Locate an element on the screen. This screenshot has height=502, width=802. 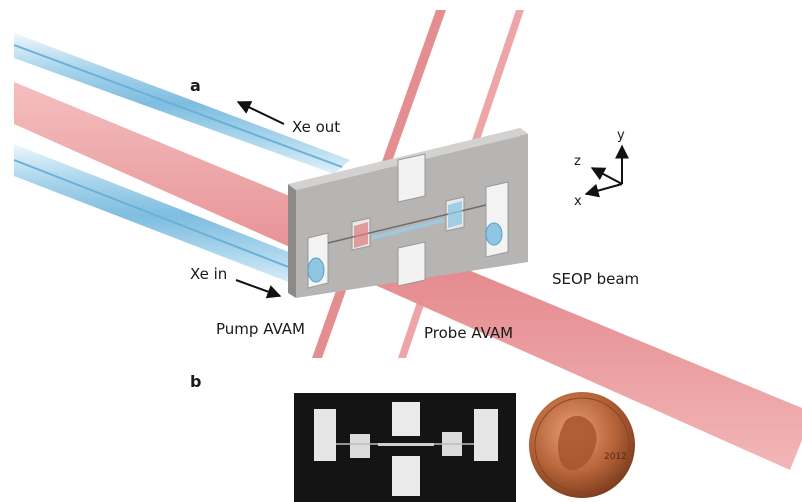
chip-photo is located at coordinates (405, 447).